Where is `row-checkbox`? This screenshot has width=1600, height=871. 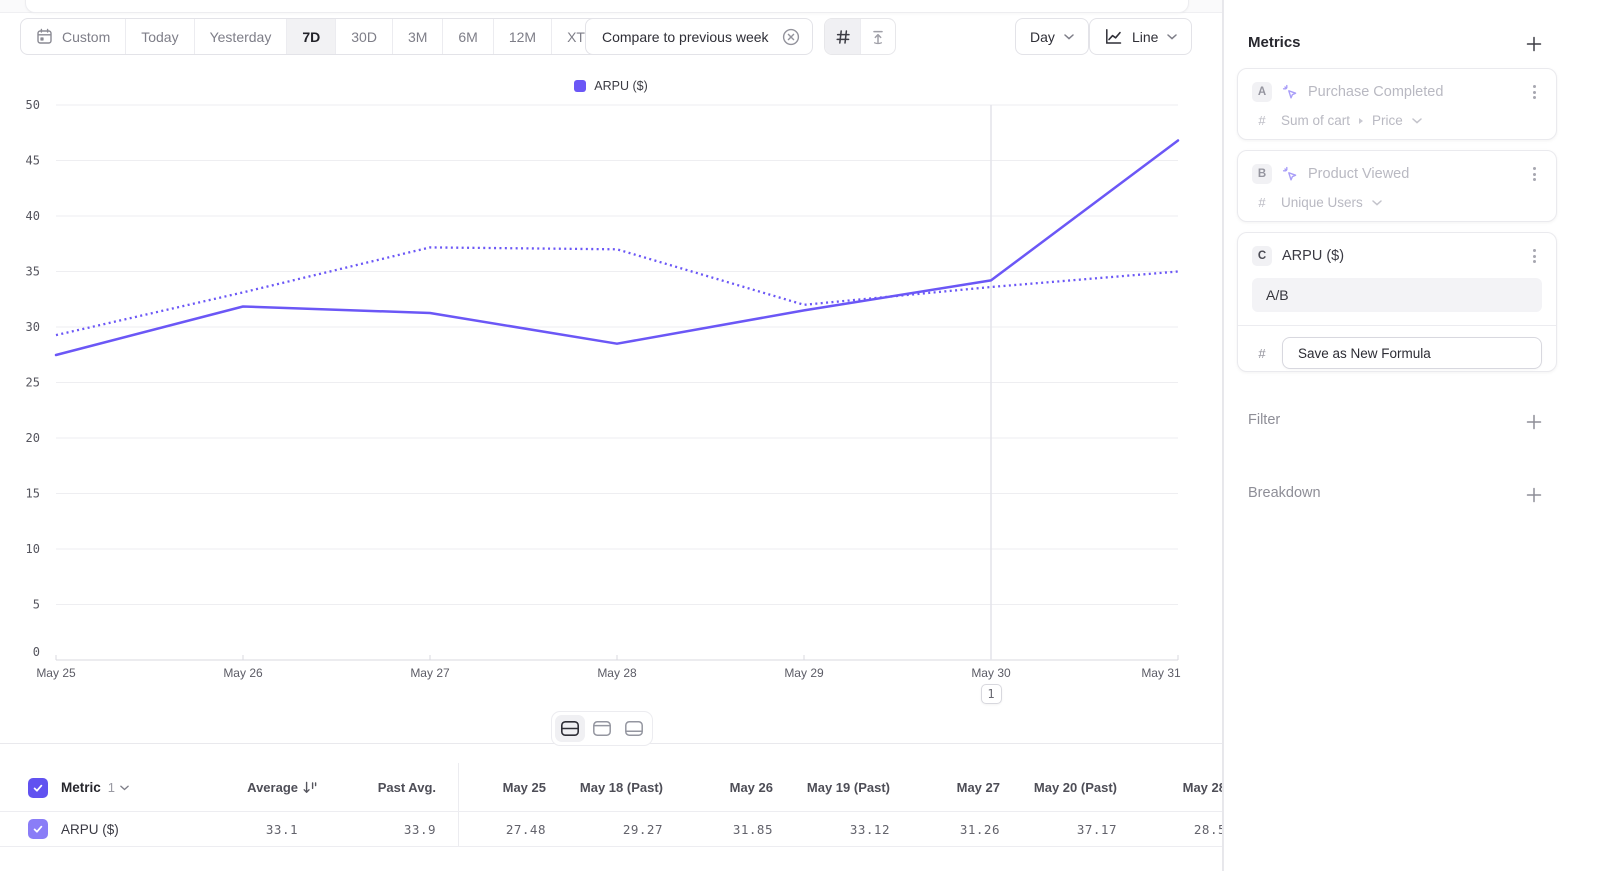
row-checkbox is located at coordinates (38, 829).